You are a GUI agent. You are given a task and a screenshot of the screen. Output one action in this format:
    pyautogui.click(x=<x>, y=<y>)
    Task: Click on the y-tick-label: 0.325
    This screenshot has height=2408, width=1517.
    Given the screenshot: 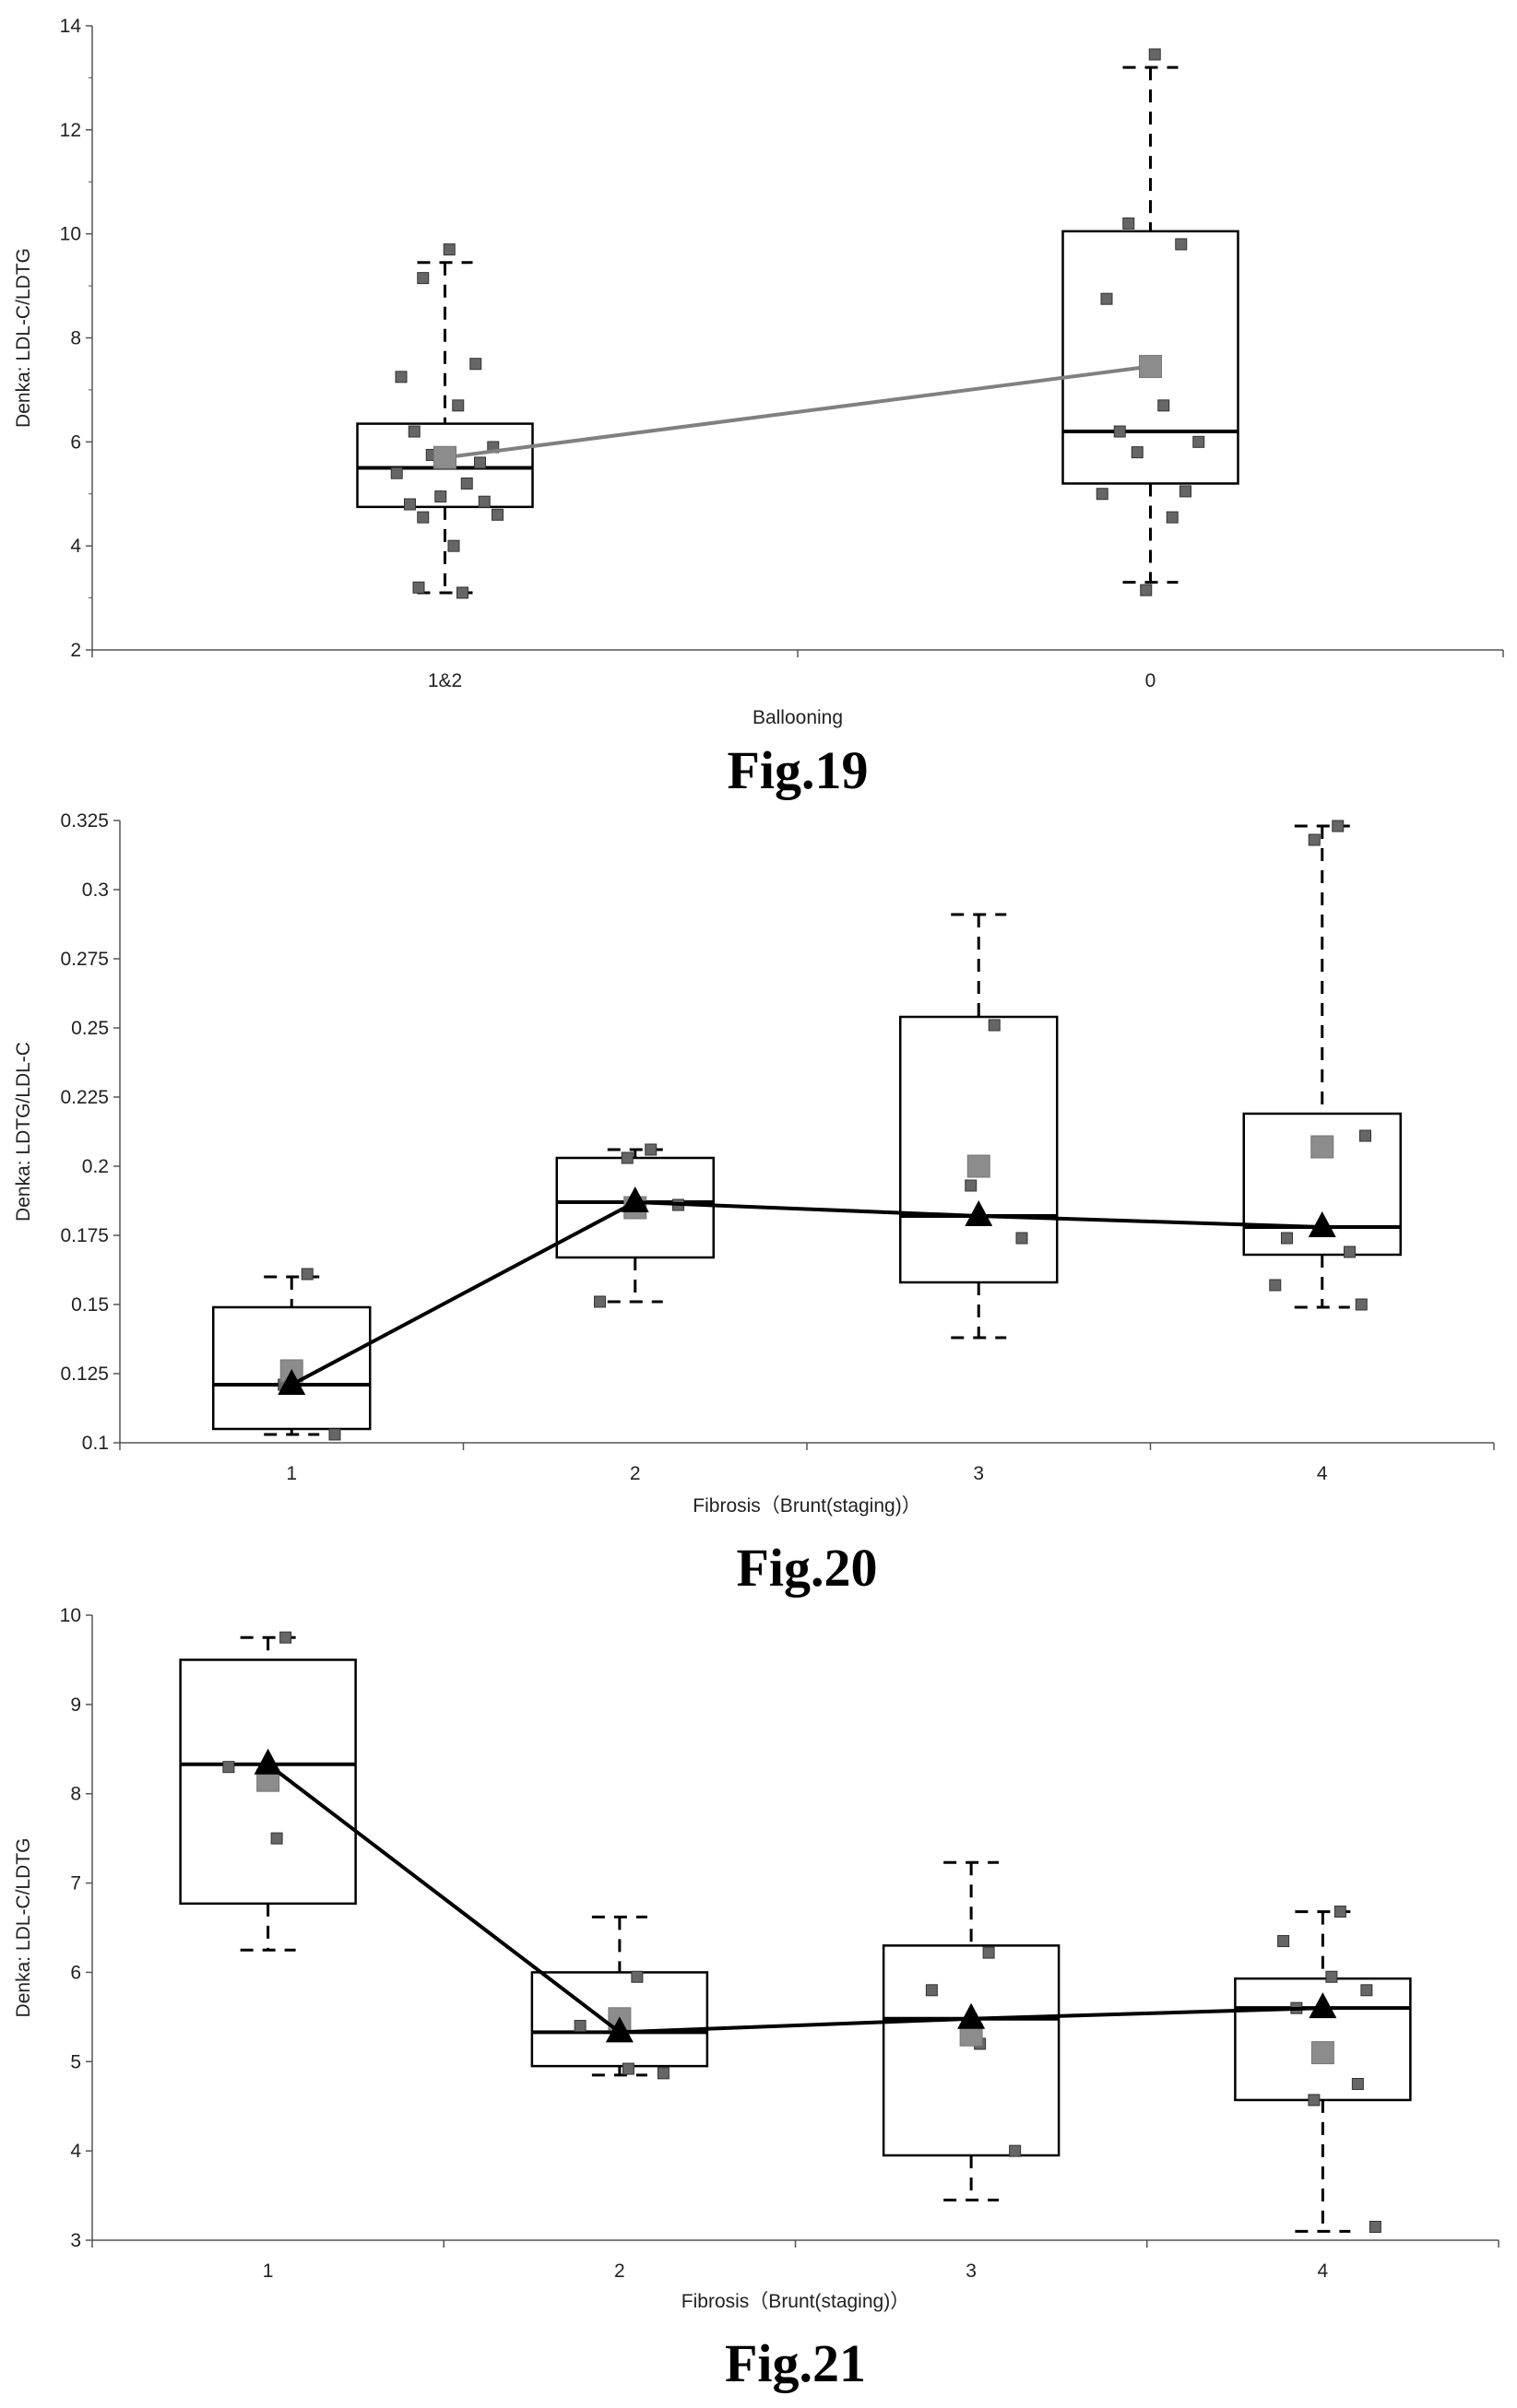 What is the action you would take?
    pyautogui.click(x=84, y=821)
    